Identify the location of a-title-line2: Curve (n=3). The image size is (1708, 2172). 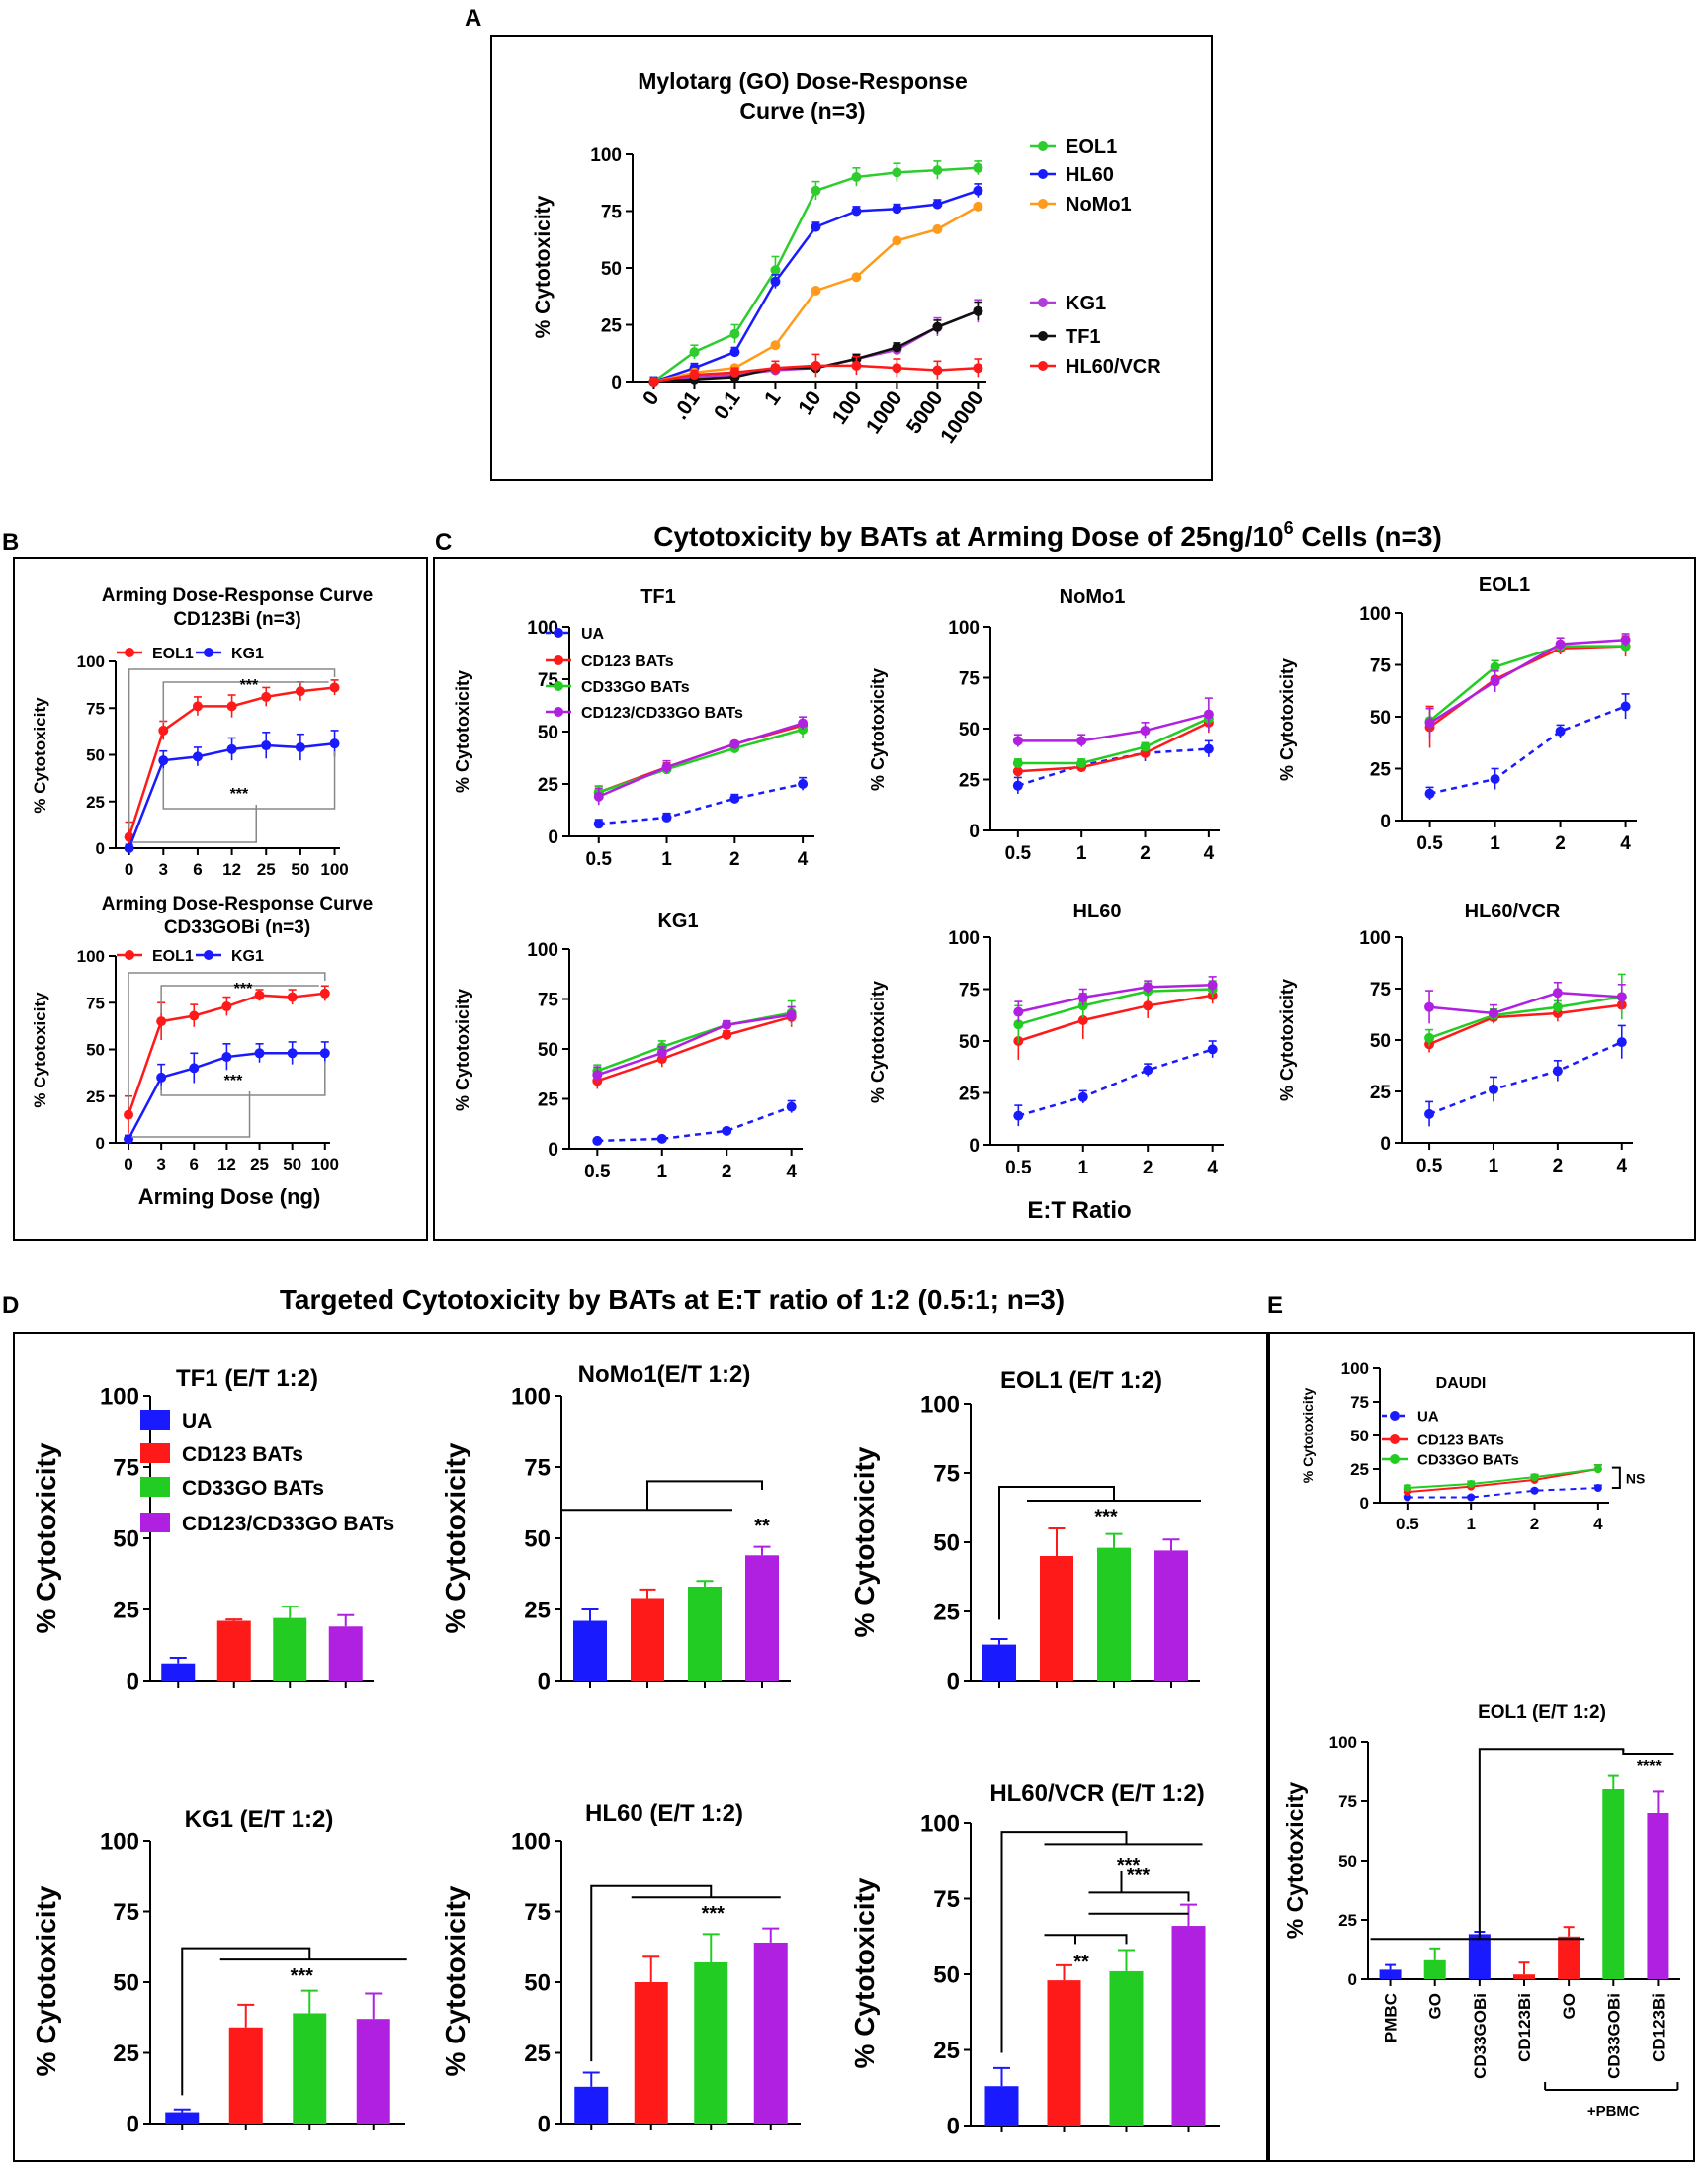
(802, 111).